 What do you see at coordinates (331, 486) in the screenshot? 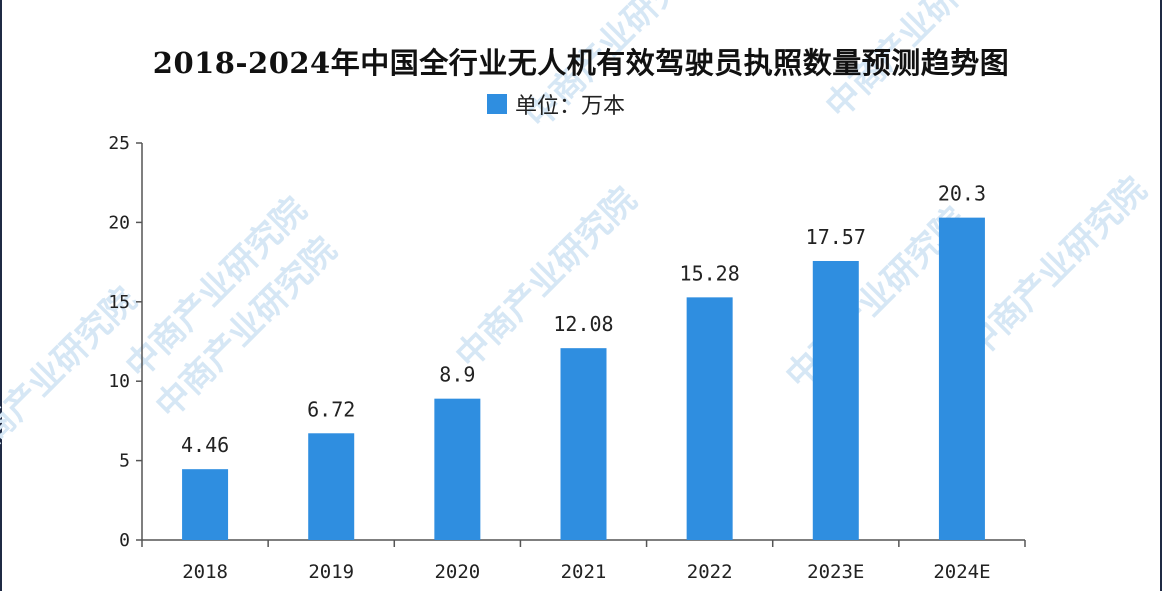
I see `bar-2019` at bounding box center [331, 486].